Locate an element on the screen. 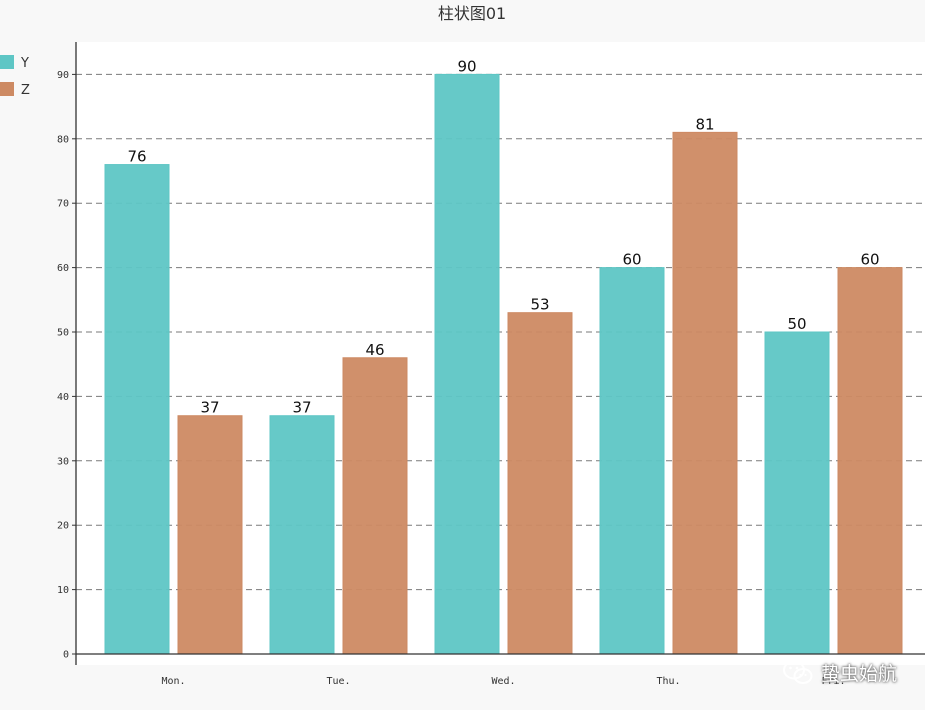 This screenshot has height=710, width=925. legend-swatch-z is located at coordinates (7, 89).